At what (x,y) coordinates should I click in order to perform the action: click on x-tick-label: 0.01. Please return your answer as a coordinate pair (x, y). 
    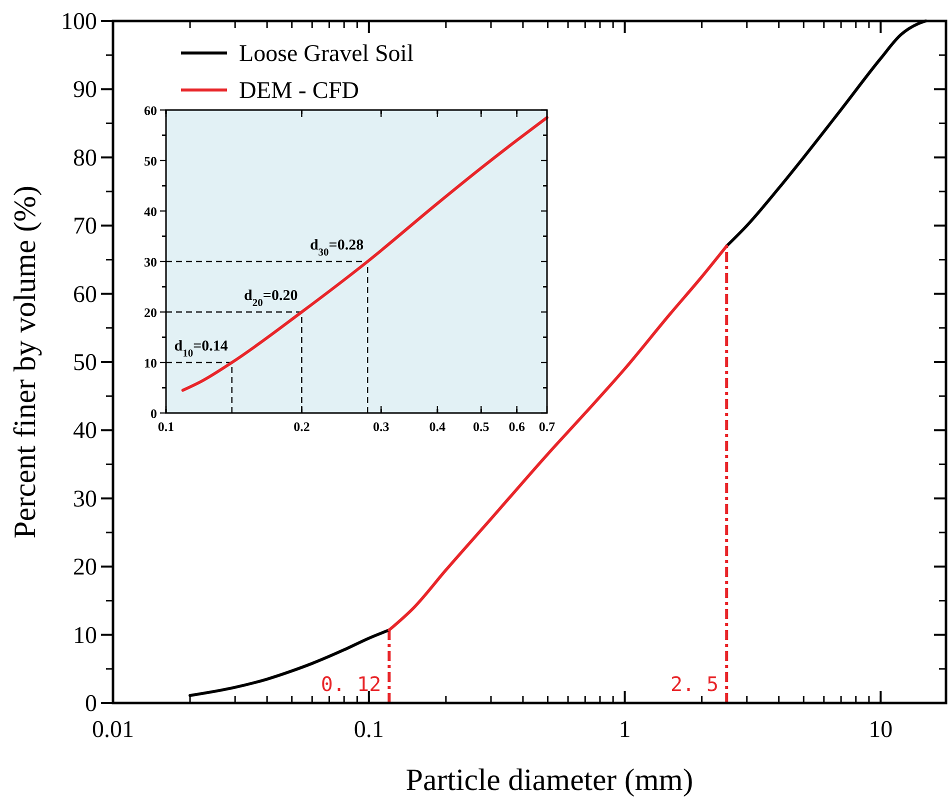
    Looking at the image, I should click on (113, 730).